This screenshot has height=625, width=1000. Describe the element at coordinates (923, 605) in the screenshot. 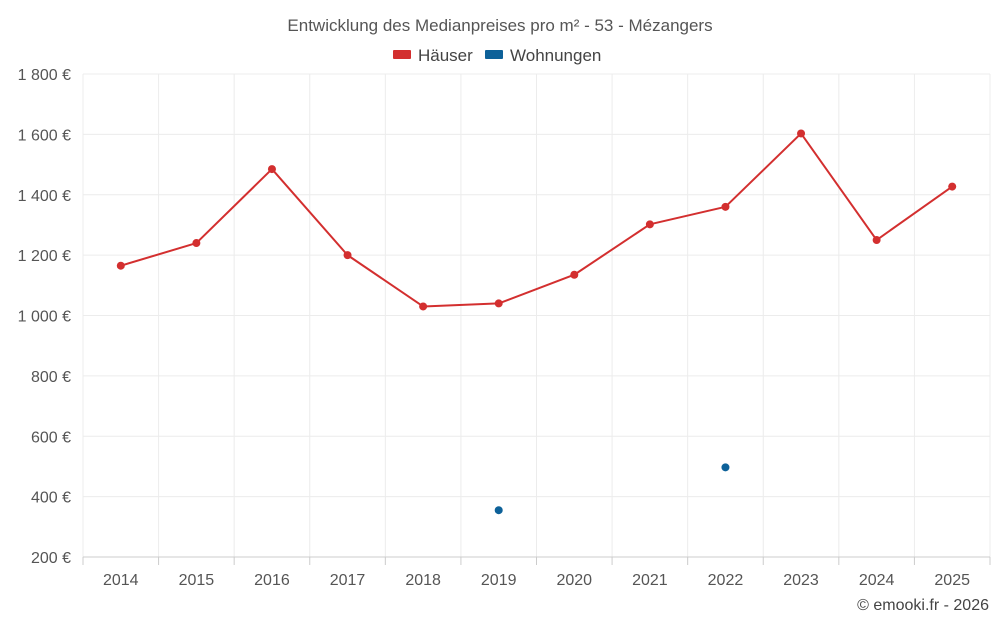

I see `credit-text: © emooki.fr - 2026` at that location.